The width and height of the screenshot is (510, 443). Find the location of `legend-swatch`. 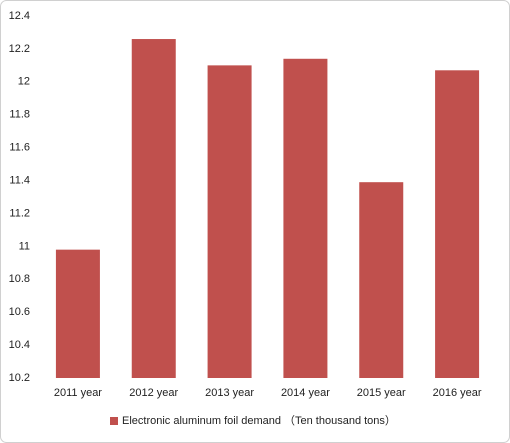

legend-swatch is located at coordinates (114, 421).